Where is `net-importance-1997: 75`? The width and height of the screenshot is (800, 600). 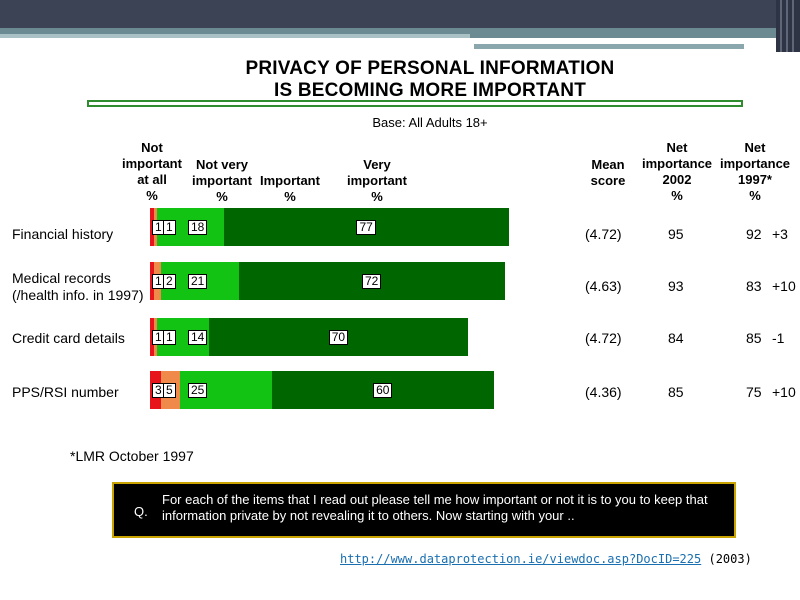 net-importance-1997: 75 is located at coordinates (754, 392).